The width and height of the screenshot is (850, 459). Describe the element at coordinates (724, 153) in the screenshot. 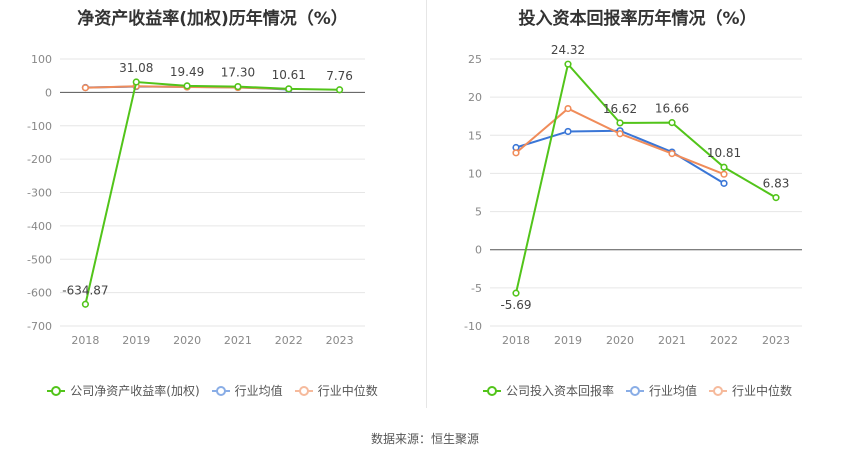

I see `roic-data-label: 10.81` at that location.